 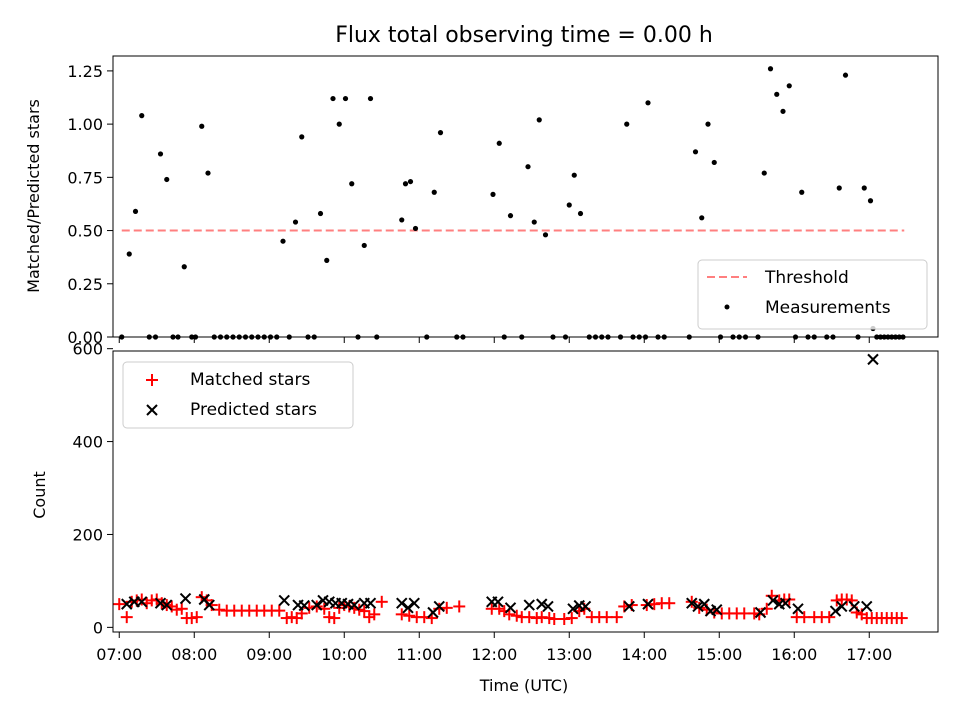 What do you see at coordinates (806, 278) in the screenshot?
I see `legend-threshold-label: Threshold` at bounding box center [806, 278].